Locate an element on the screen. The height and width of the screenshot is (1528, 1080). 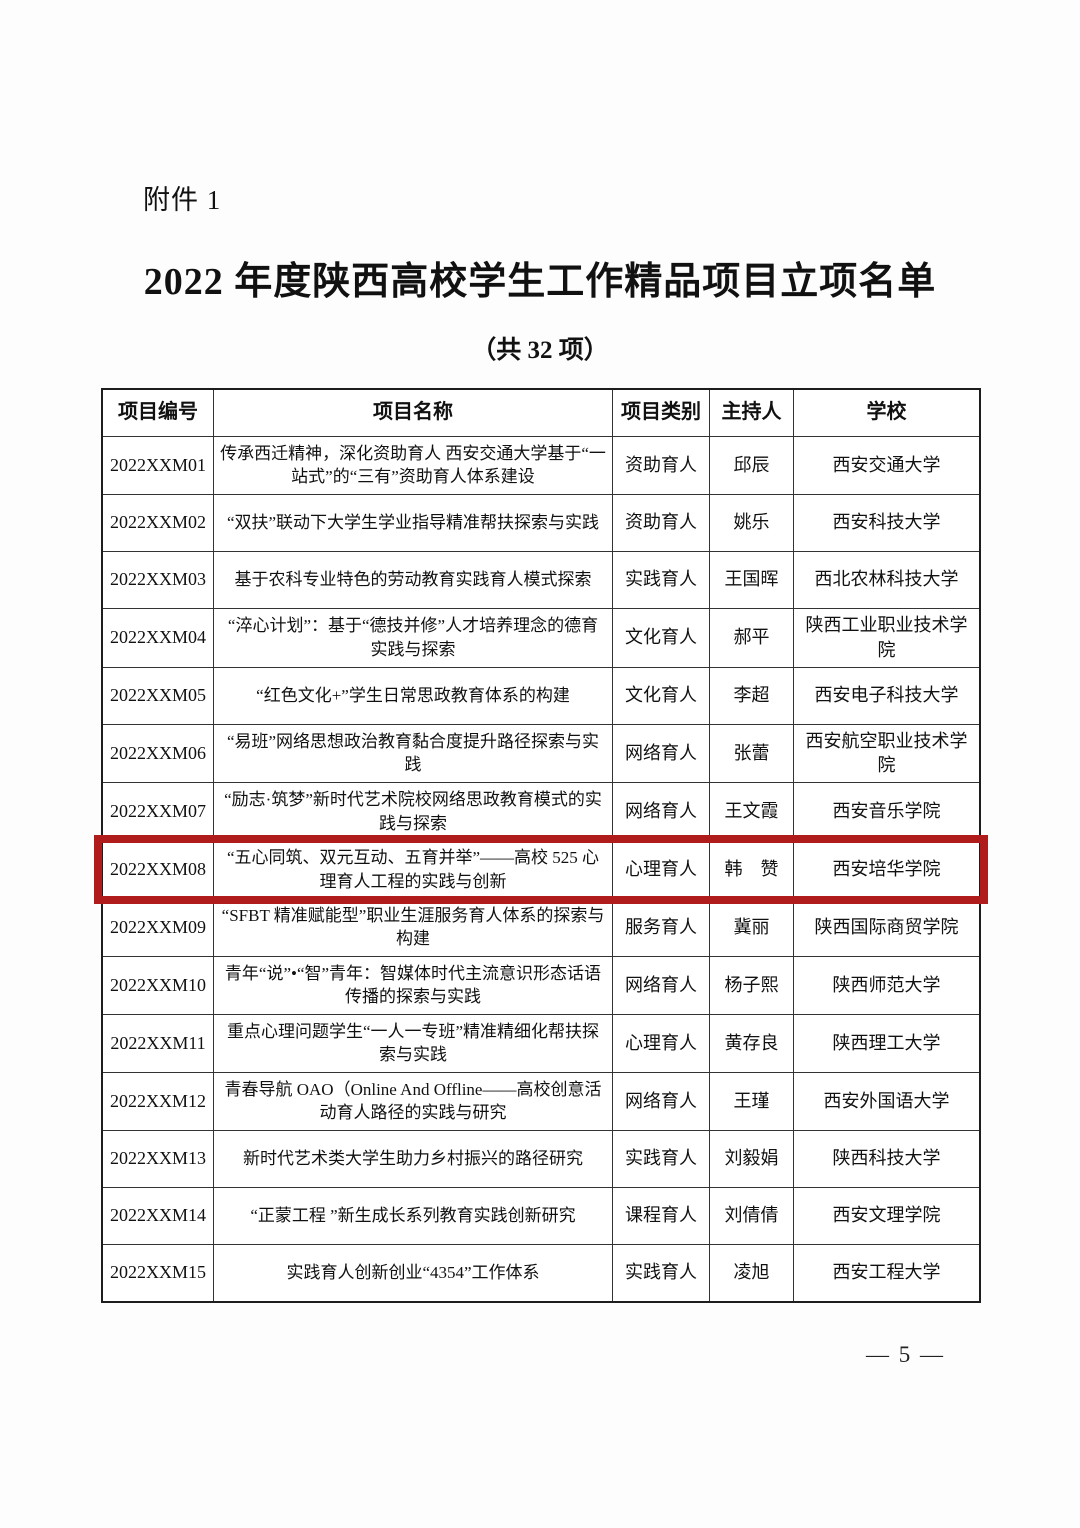
cell-leader: 王文霞 is located at coordinates (752, 812).